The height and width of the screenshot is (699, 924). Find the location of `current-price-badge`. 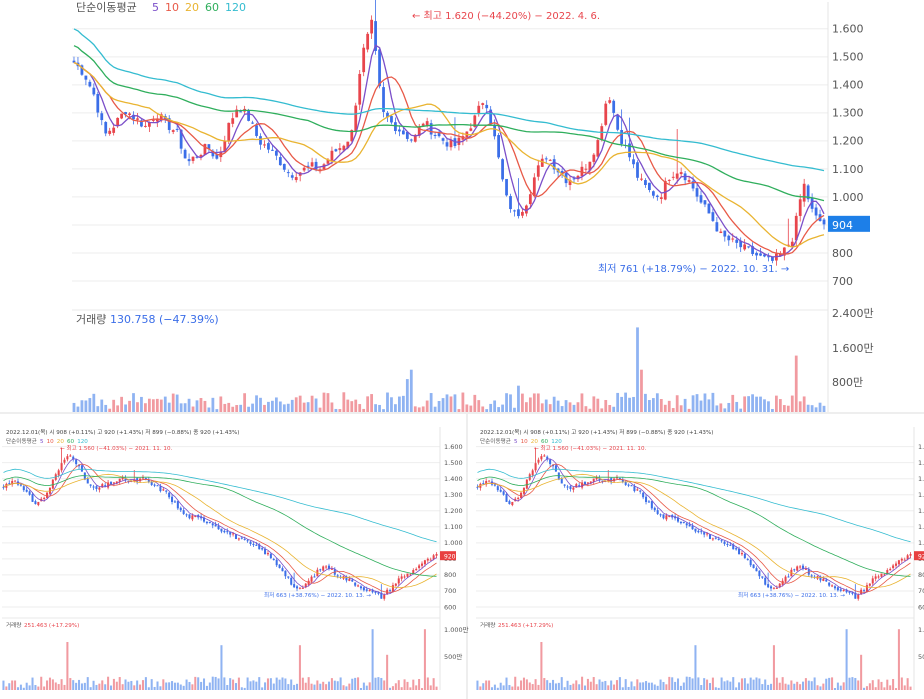

current-price-badge is located at coordinates (849, 223).